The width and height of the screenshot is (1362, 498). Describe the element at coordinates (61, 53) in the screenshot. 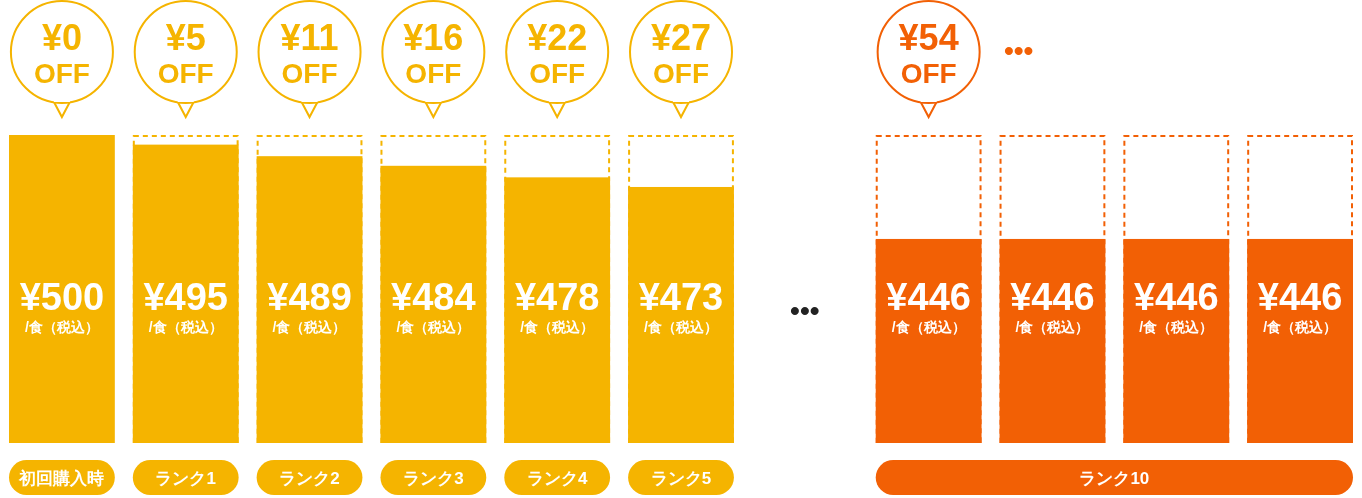

I see `text: ¥0 OFF` at that location.